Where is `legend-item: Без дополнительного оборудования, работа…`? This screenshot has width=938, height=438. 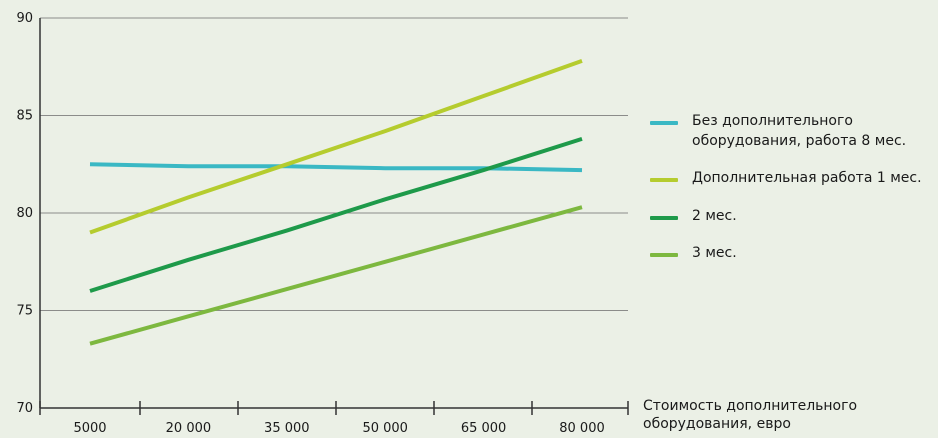 legend-item: Без дополнительного оборудования, работа… is located at coordinates (792, 131).